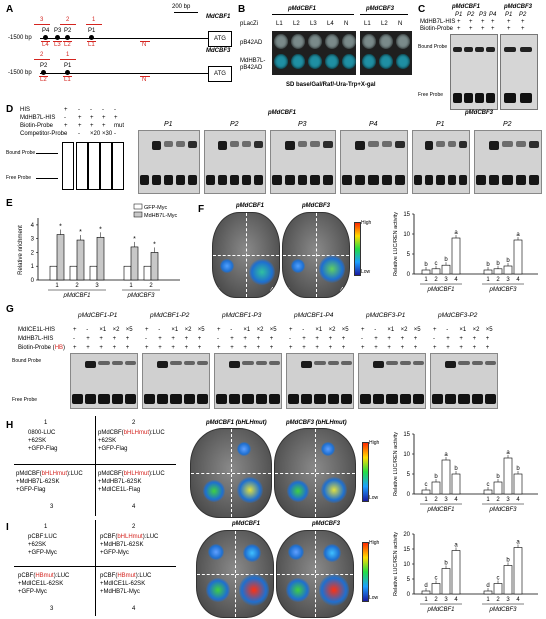 The height and width of the screenshot is (619, 546). What do you see at coordinates (219, 330) in the screenshot?
I see `g-r1-value: +` at bounding box center [219, 330].